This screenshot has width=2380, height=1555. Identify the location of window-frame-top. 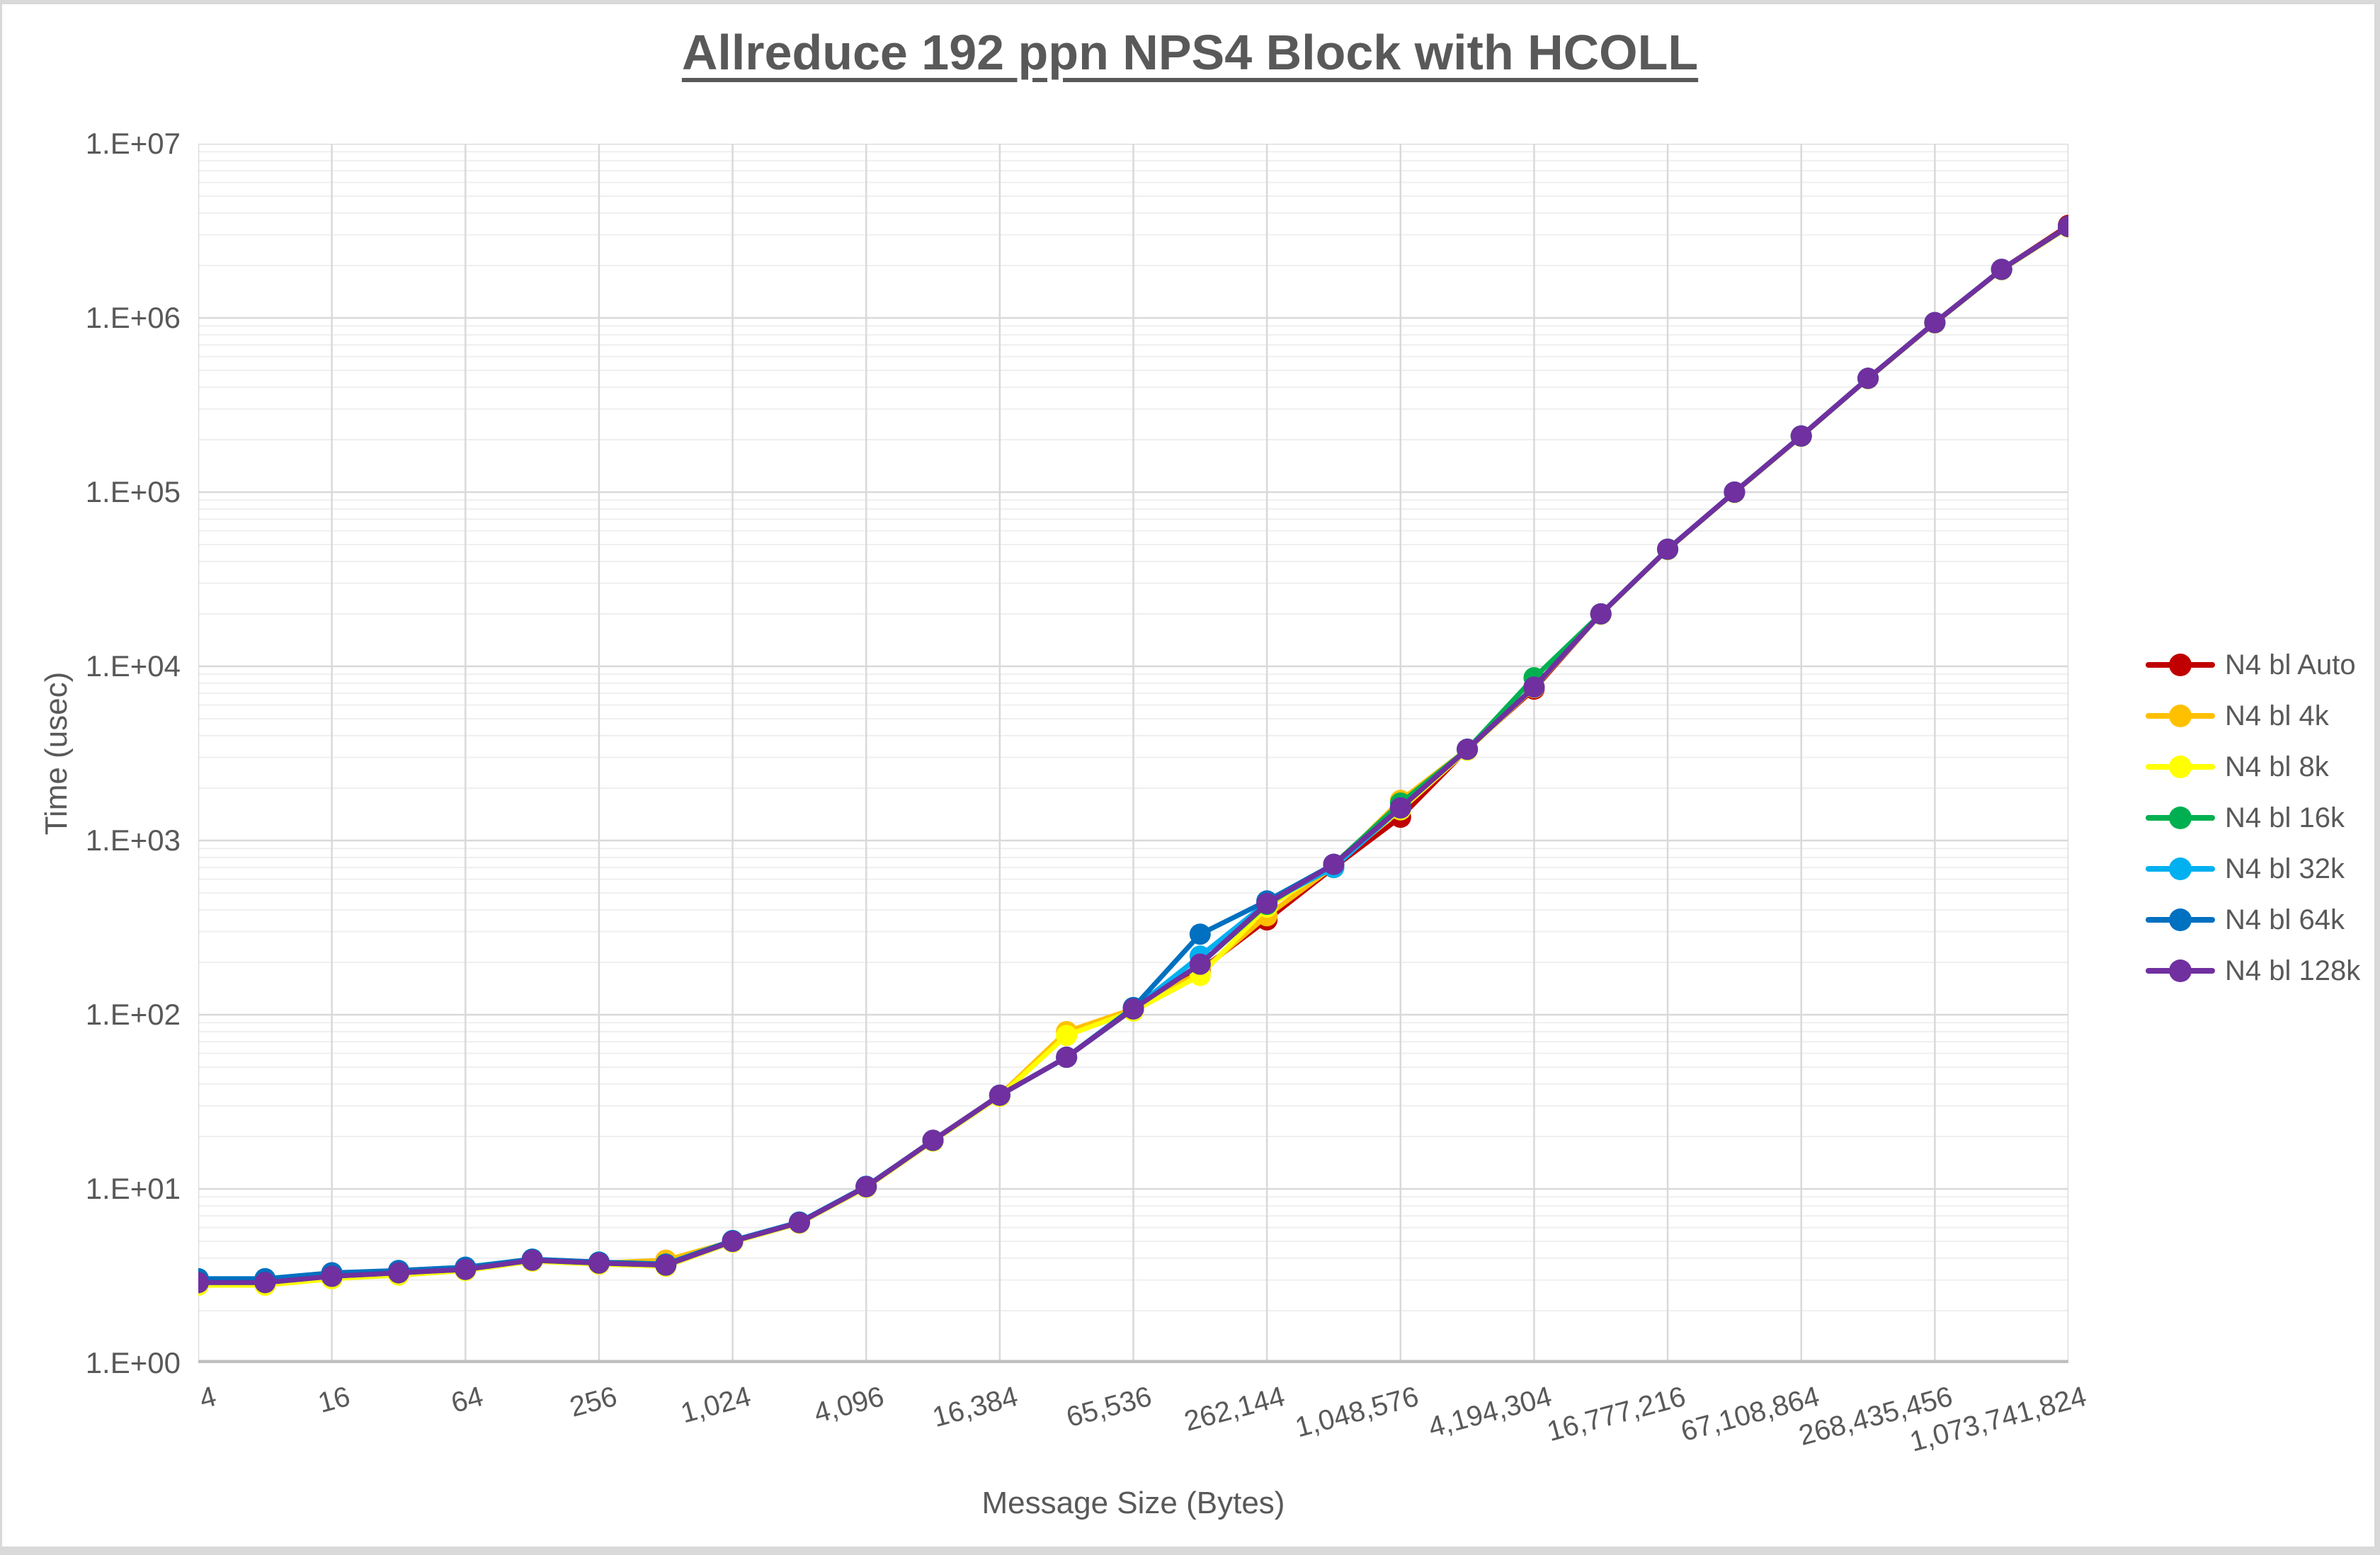
(1190, 2).